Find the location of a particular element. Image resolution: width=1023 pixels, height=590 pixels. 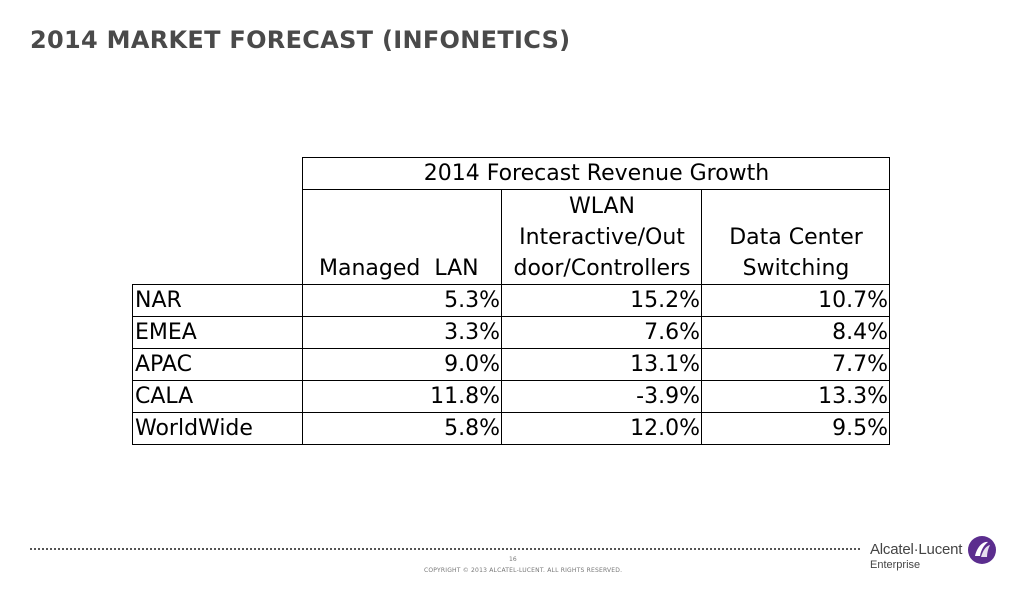

table-row: WorldWide 5.8% 12.0% 9.5% is located at coordinates (511, 428).